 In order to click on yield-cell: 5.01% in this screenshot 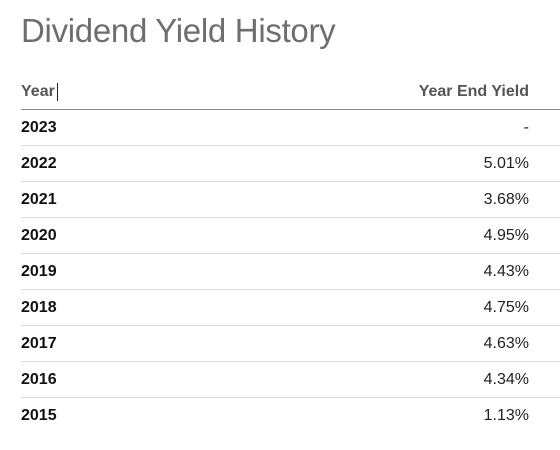, I will do `click(506, 163)`.